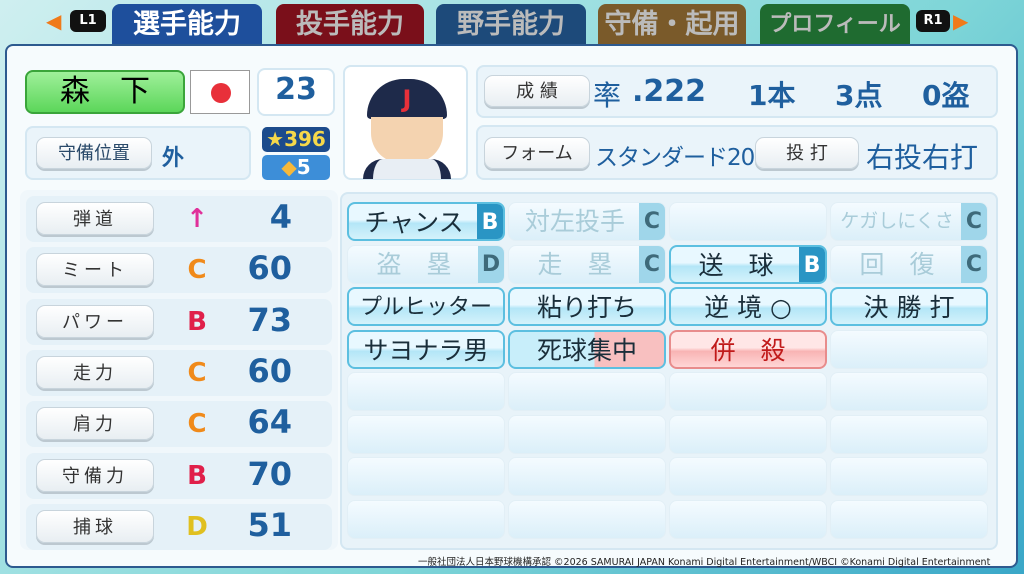 The width and height of the screenshot is (1024, 574). What do you see at coordinates (95, 475) in the screenshot?
I see `ability-label: 守備力` at bounding box center [95, 475].